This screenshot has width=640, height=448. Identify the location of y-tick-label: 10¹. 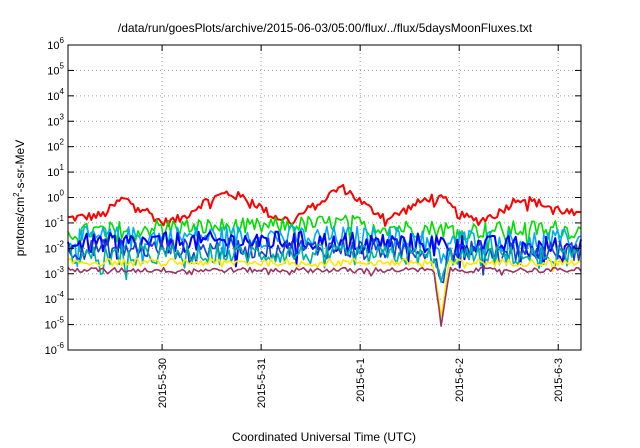
(55, 171).